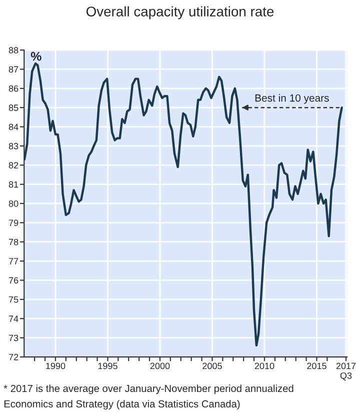 The width and height of the screenshot is (360, 417). I want to click on chart-title: Overall capacity utilization rate, so click(180, 13).